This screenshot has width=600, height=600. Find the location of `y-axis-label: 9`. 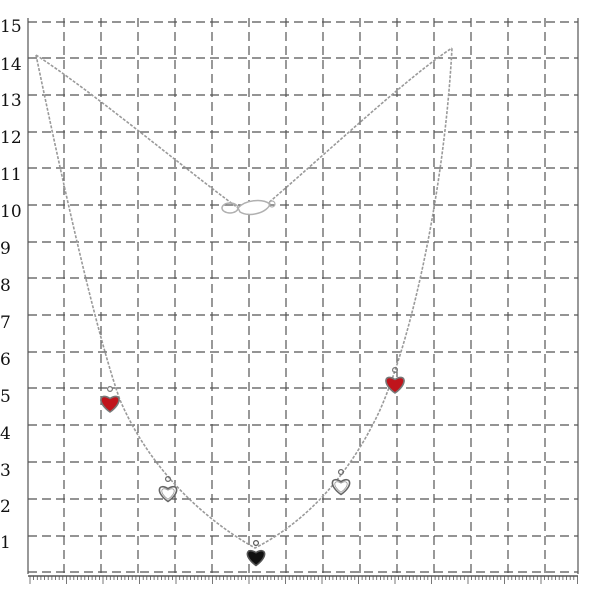

y-axis-label: 9 is located at coordinates (5, 249).